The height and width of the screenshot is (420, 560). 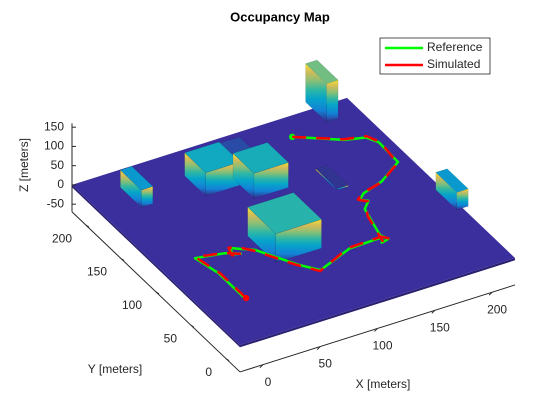 I want to click on x-tick-label: 200, so click(x=497, y=309).